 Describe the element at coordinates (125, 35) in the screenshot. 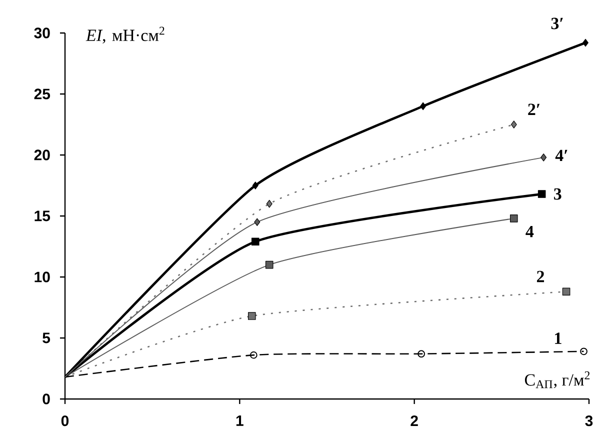

I see `y-axis-title: EI, мН·см$^{2}$` at that location.